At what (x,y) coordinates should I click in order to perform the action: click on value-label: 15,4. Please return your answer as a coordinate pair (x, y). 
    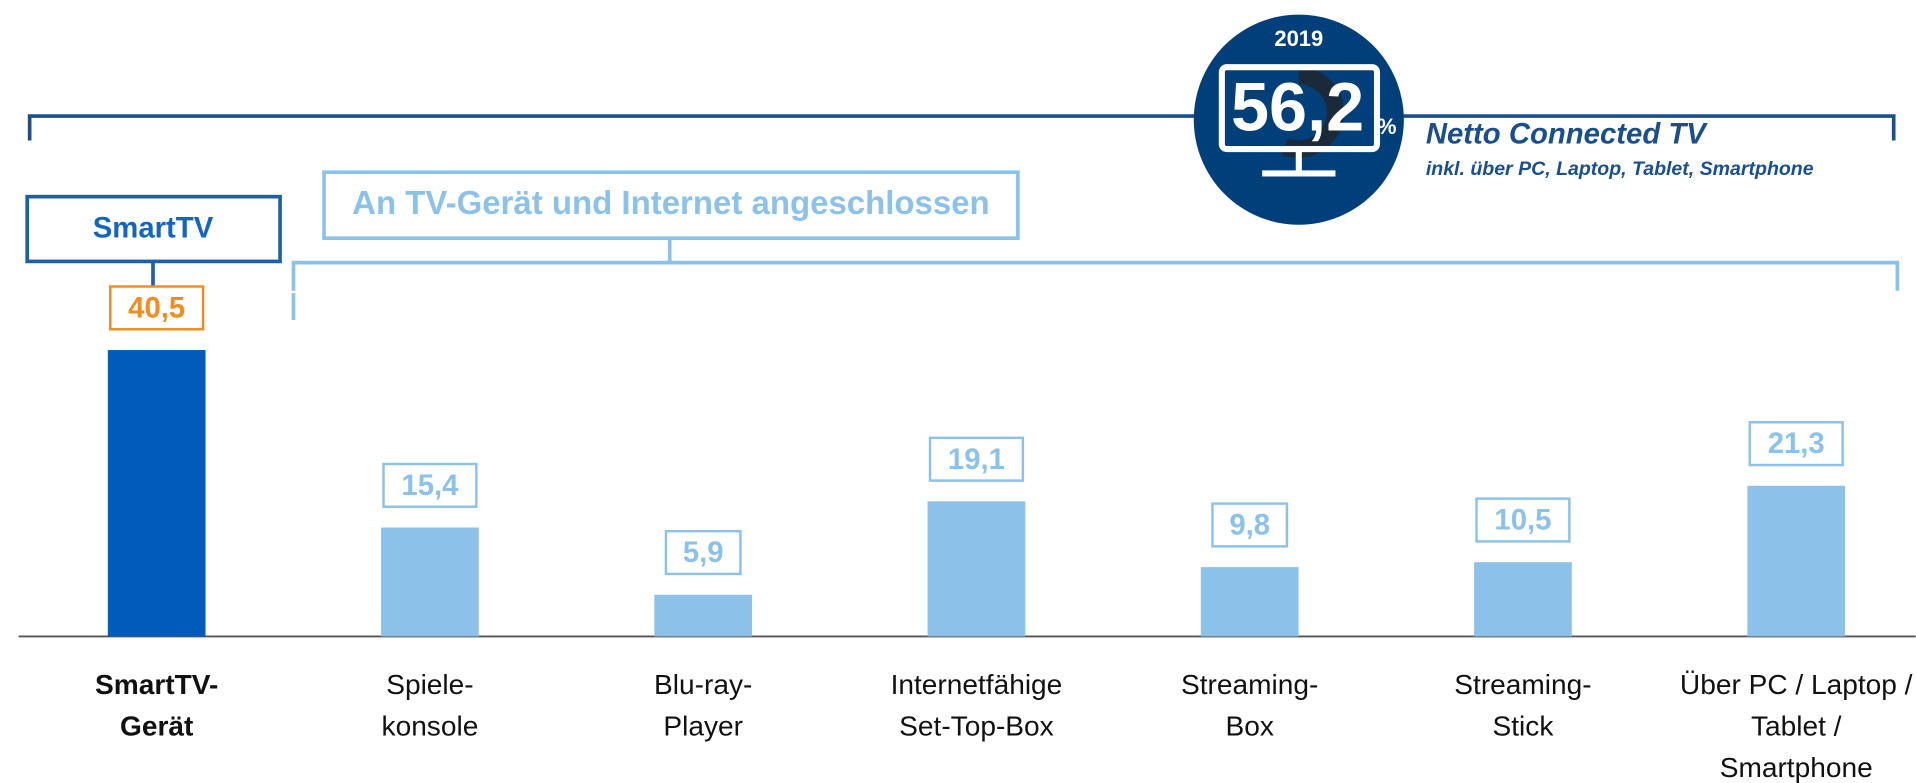
    Looking at the image, I should click on (430, 485).